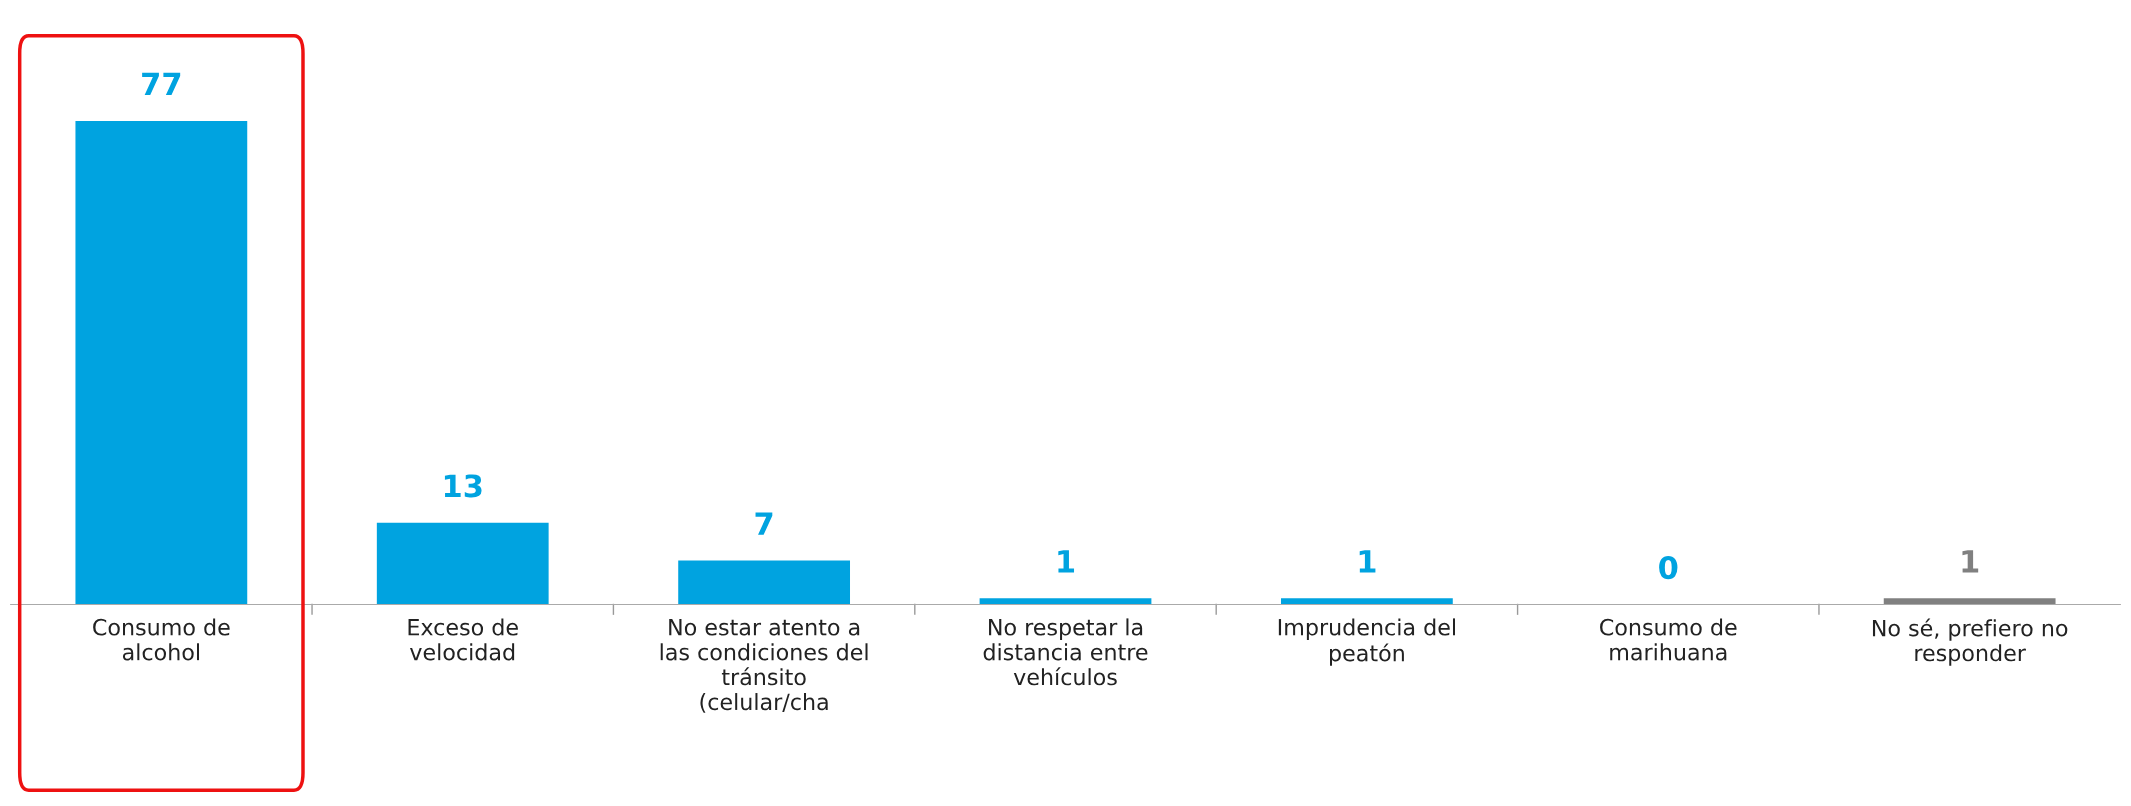 This screenshot has height=806, width=2131. Describe the element at coordinates (463, 639) in the screenshot. I see `x-tick-label: Exceso de velocidad` at that location.